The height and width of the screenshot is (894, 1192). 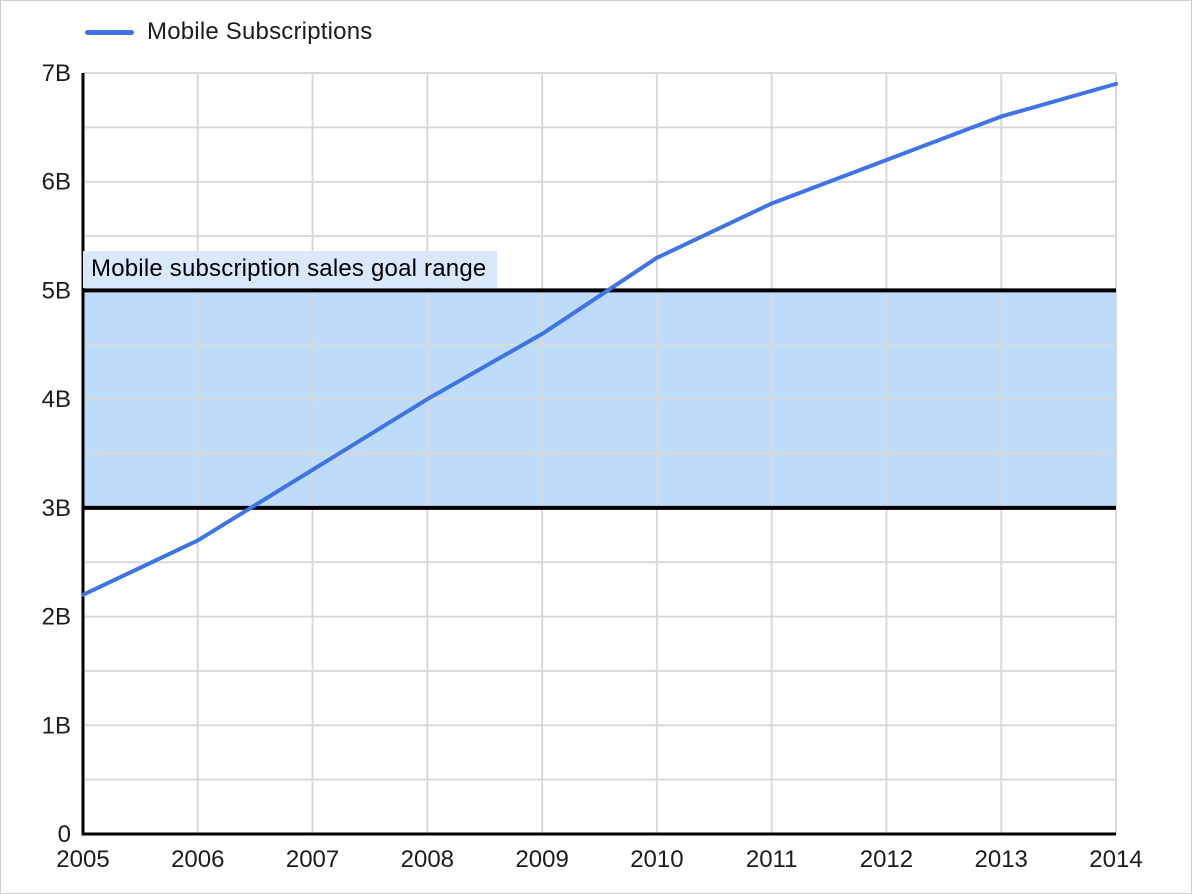 I want to click on x-axis-tick-label: 2013, so click(x=1001, y=859).